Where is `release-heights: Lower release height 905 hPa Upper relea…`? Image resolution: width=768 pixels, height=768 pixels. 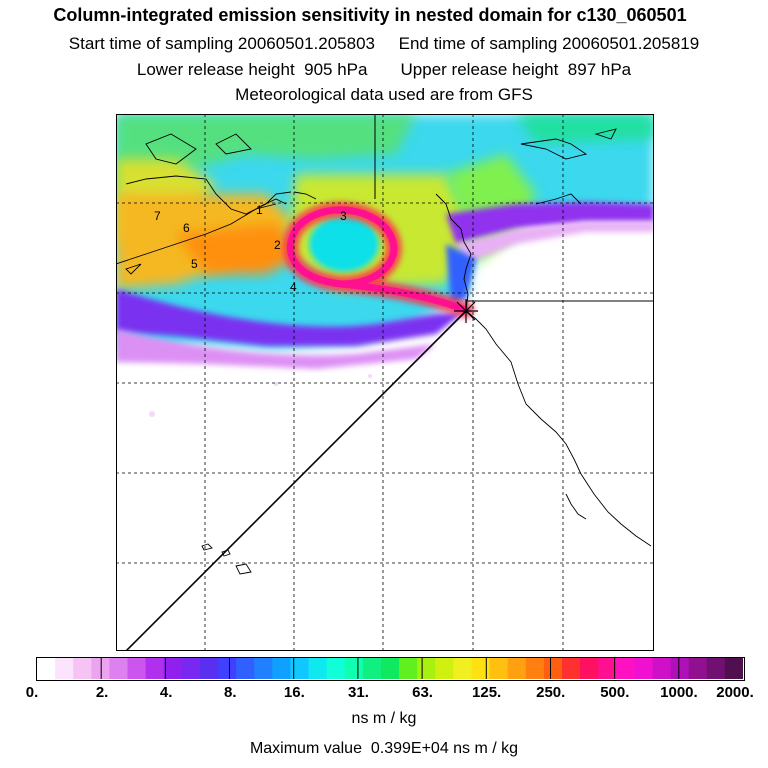 release-heights: Lower release height 905 hPa Upper relea… is located at coordinates (384, 70).